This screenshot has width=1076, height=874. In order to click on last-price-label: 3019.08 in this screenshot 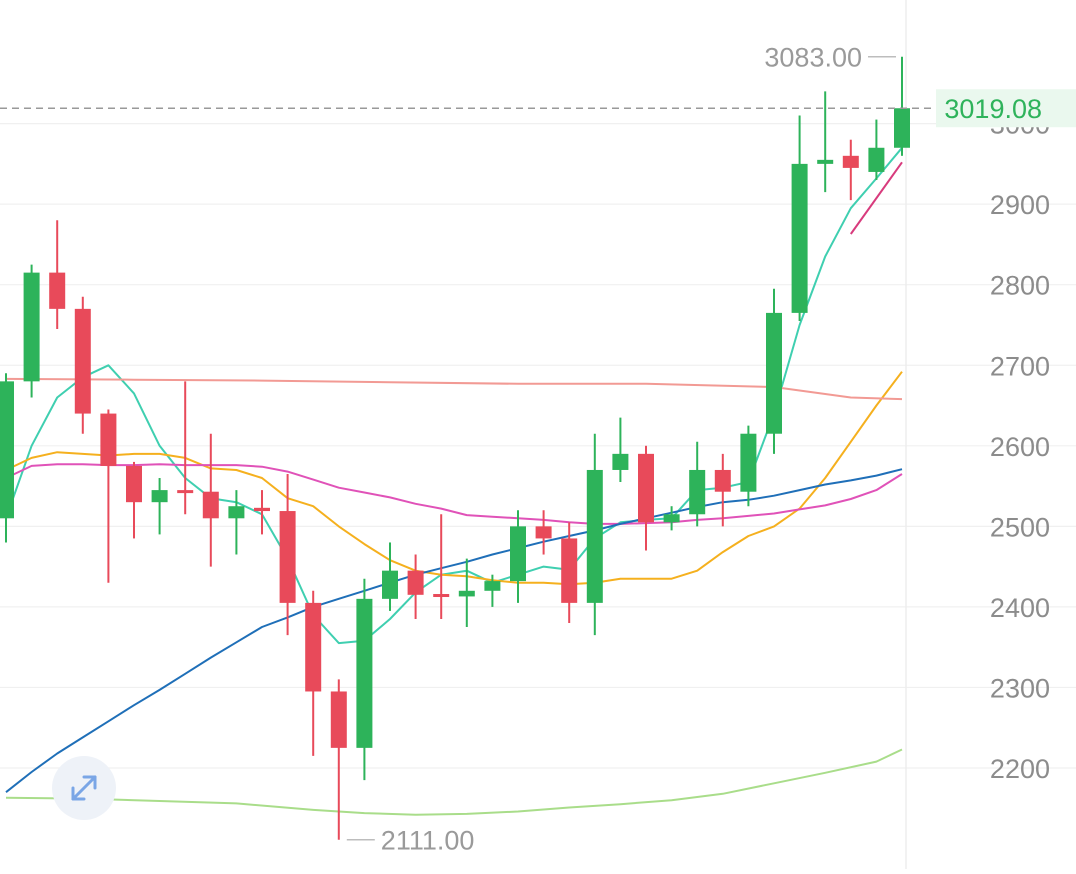, I will do `click(993, 109)`.